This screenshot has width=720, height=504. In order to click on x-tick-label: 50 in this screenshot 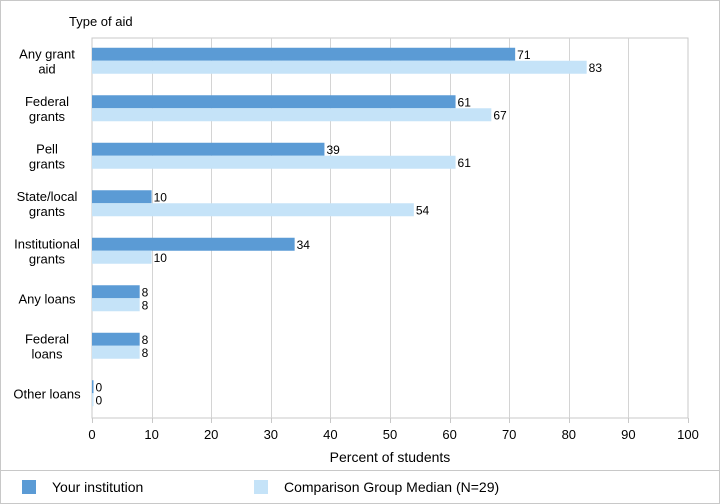, I will do `click(390, 434)`.